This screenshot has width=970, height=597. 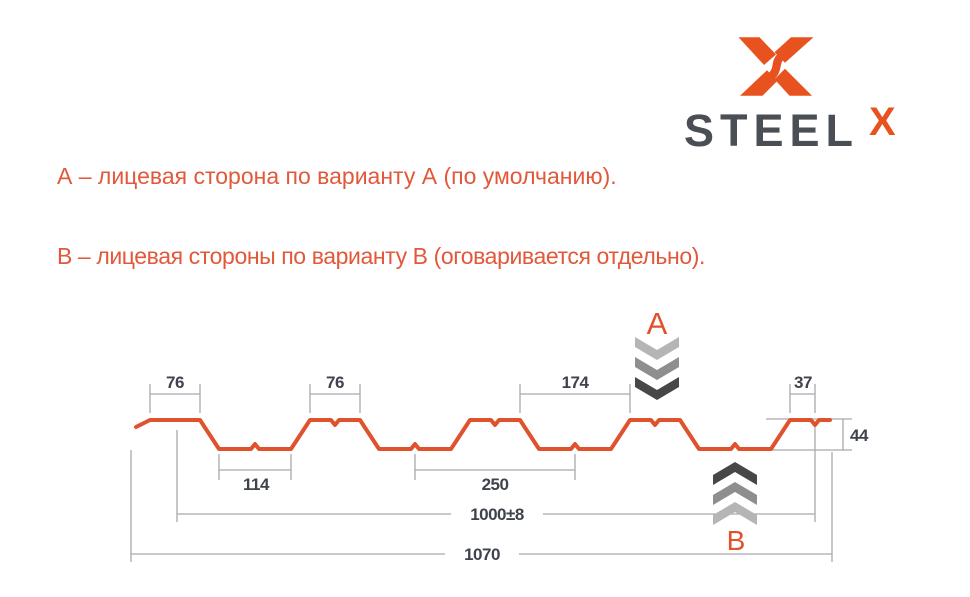 I want to click on dim-height: 44, so click(x=859, y=435).